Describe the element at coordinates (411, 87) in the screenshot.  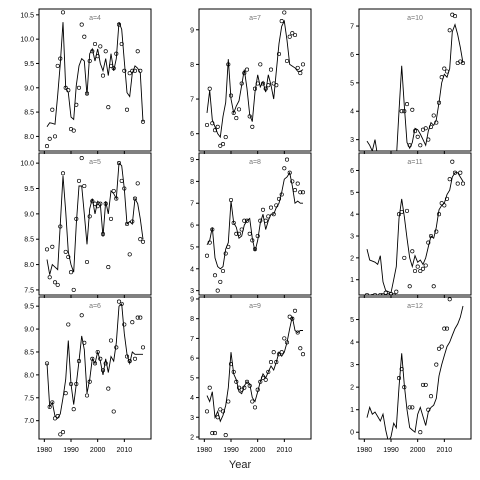
I see `panel-a-10: a=10 3 4 5 6 7` at that location.